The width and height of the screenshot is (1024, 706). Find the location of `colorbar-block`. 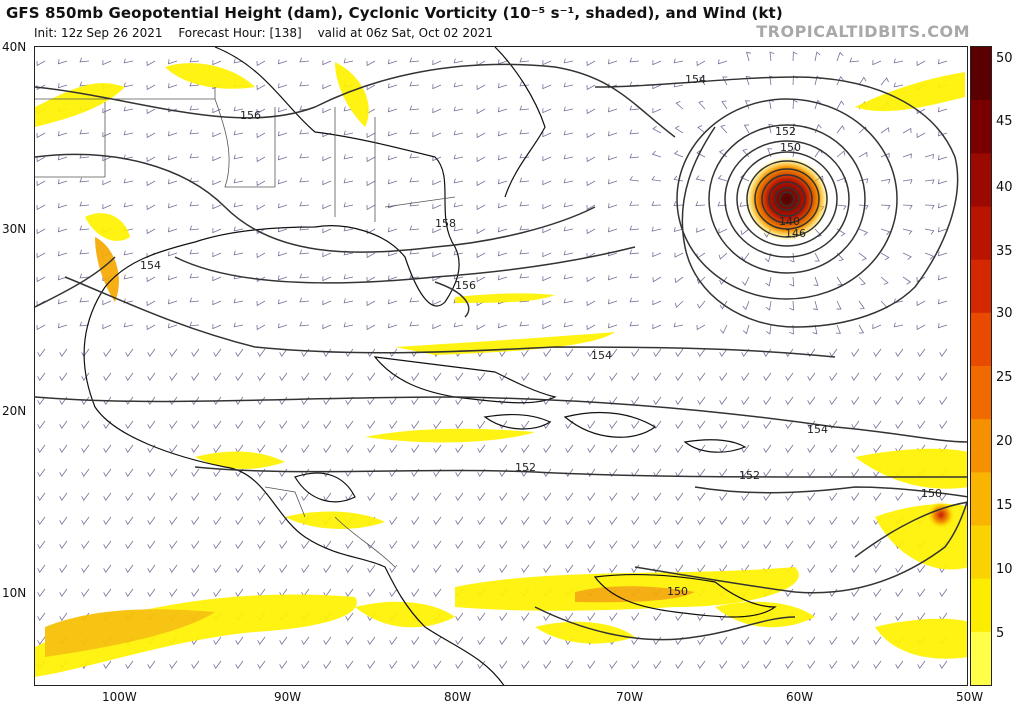

colorbar-block is located at coordinates (981, 339).